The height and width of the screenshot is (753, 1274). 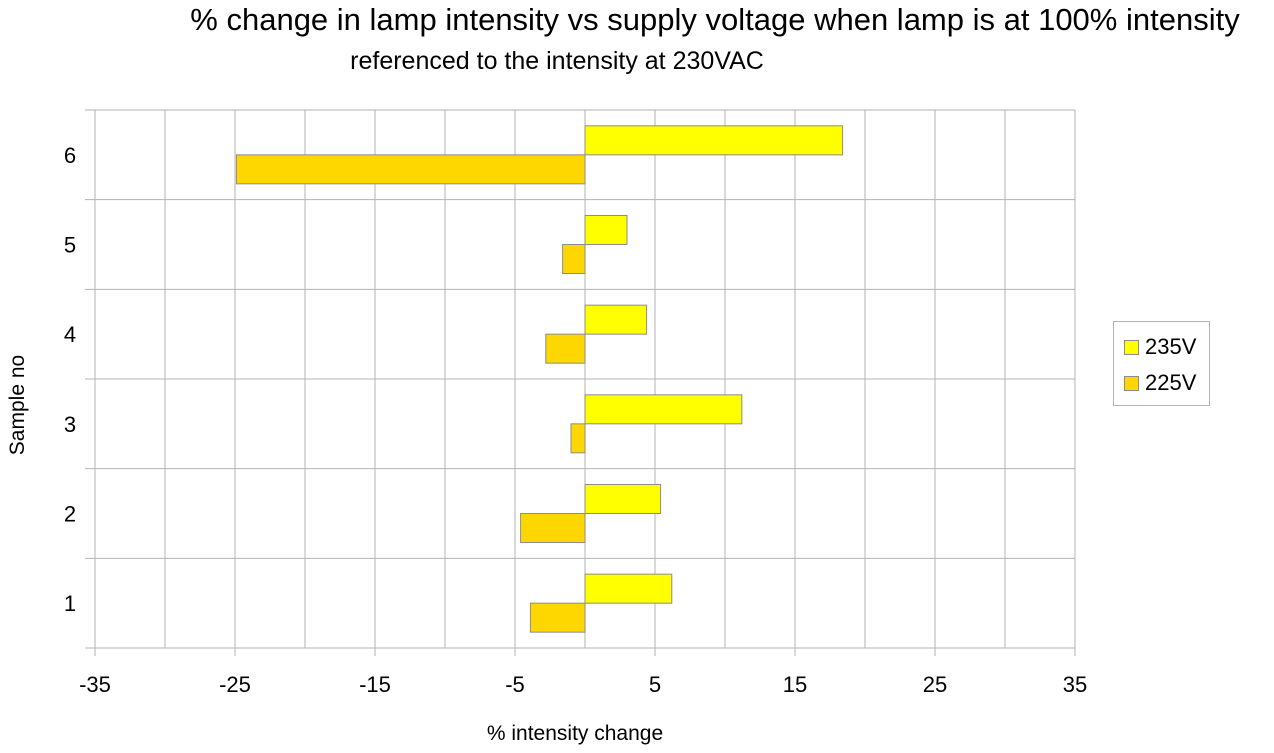 What do you see at coordinates (1161, 363) in the screenshot?
I see `legend: 235V 225V` at bounding box center [1161, 363].